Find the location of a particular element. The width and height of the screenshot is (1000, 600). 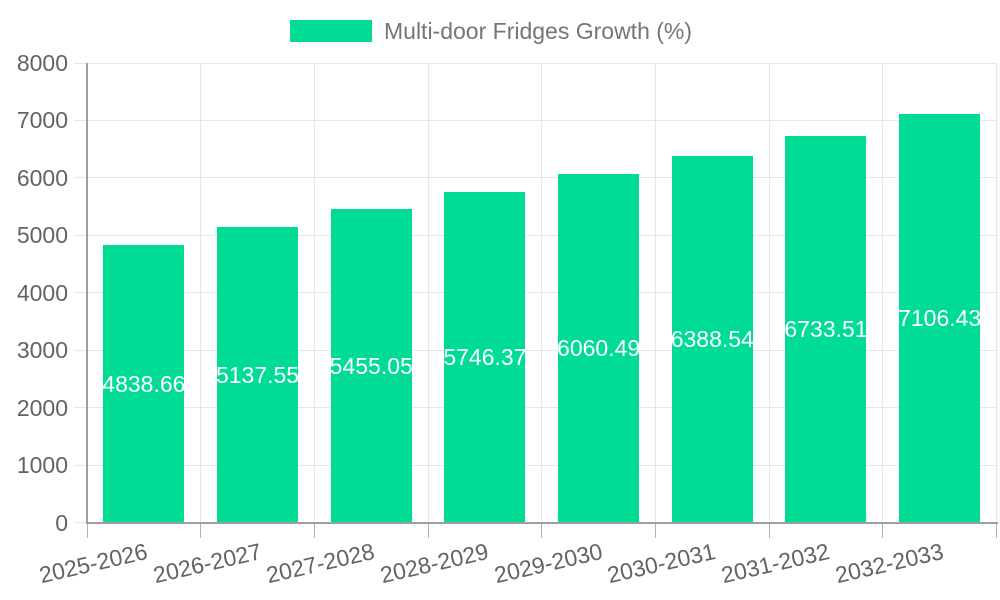

x-axis-line is located at coordinates (542, 522).